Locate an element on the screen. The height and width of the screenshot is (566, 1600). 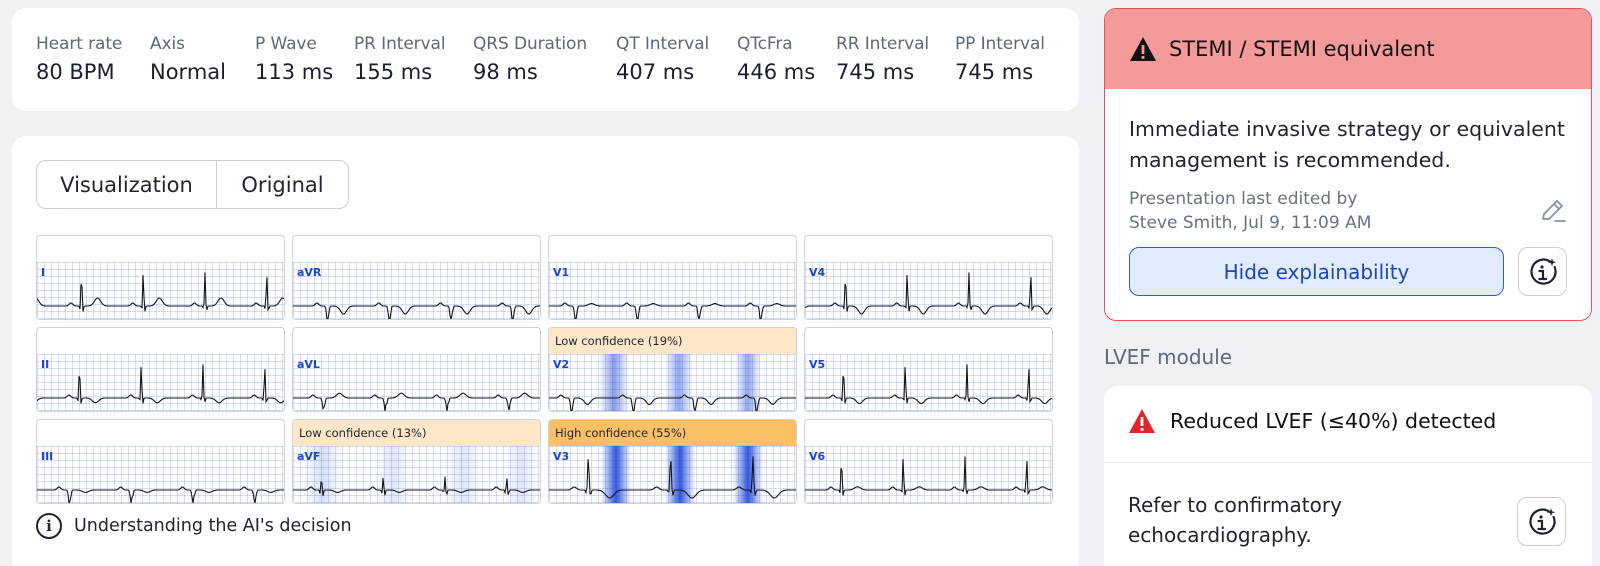
ai-info-icon is located at coordinates (1543, 271).